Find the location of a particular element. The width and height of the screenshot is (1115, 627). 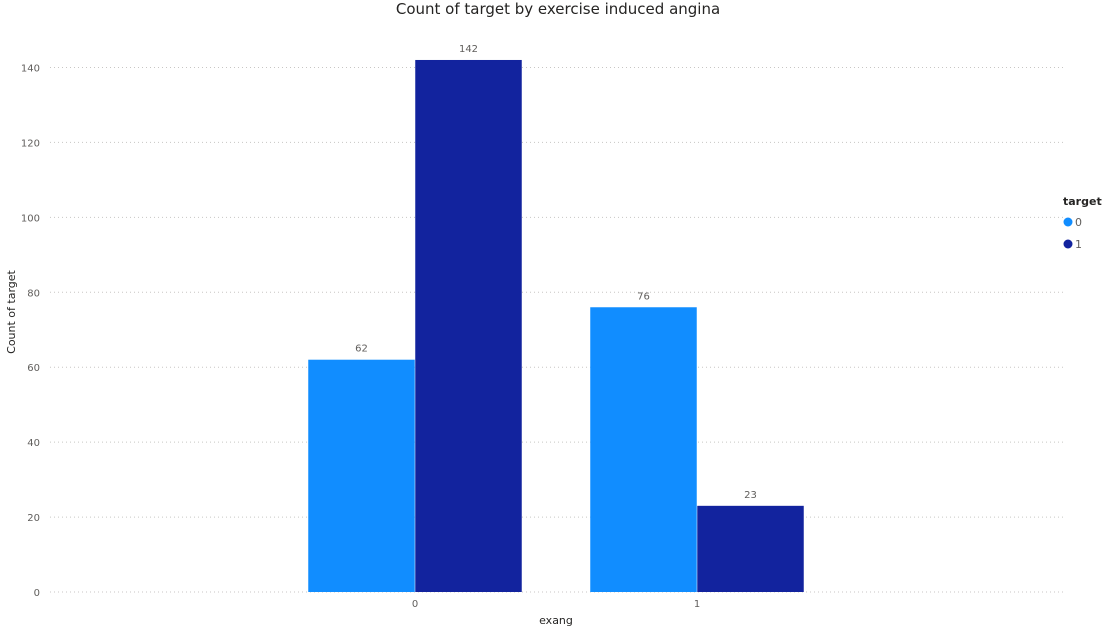

y-axis-ticks: 0 20 40 60 80 100 120 140 is located at coordinates (30, 331).